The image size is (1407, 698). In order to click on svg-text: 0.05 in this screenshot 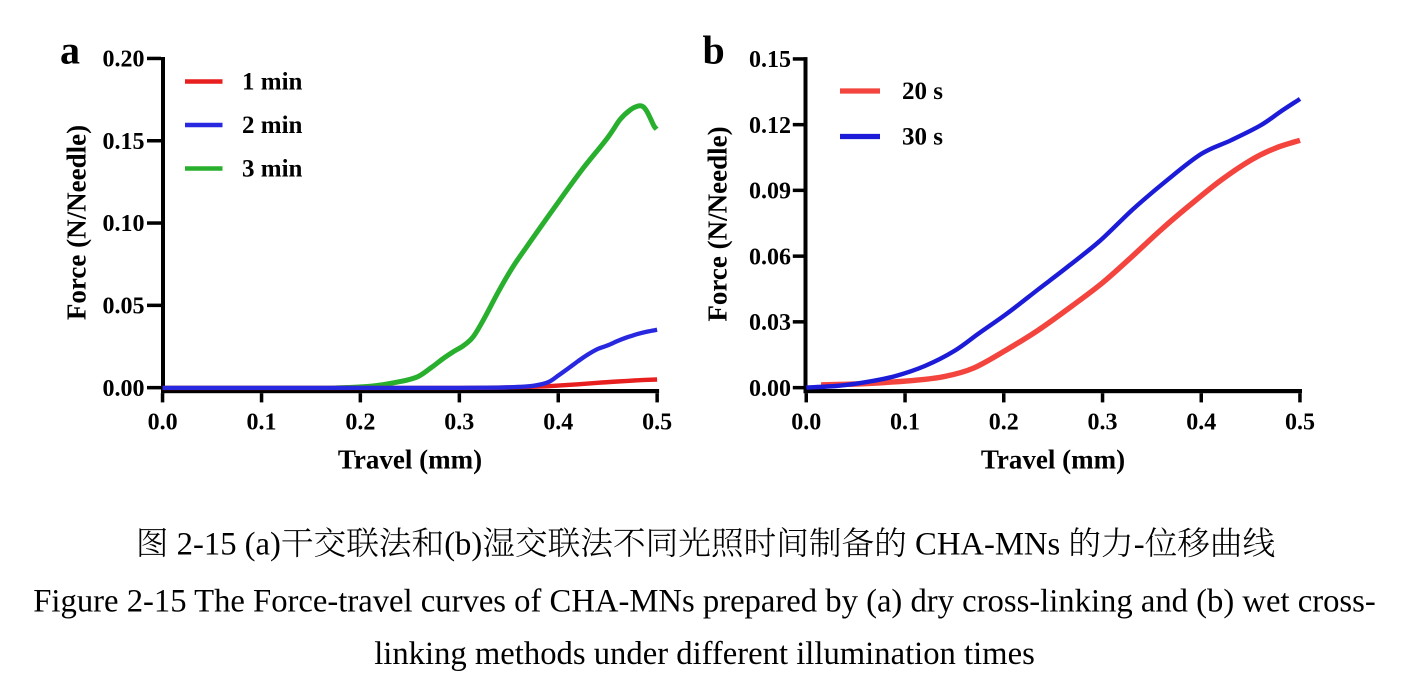, I will do `click(124, 307)`.